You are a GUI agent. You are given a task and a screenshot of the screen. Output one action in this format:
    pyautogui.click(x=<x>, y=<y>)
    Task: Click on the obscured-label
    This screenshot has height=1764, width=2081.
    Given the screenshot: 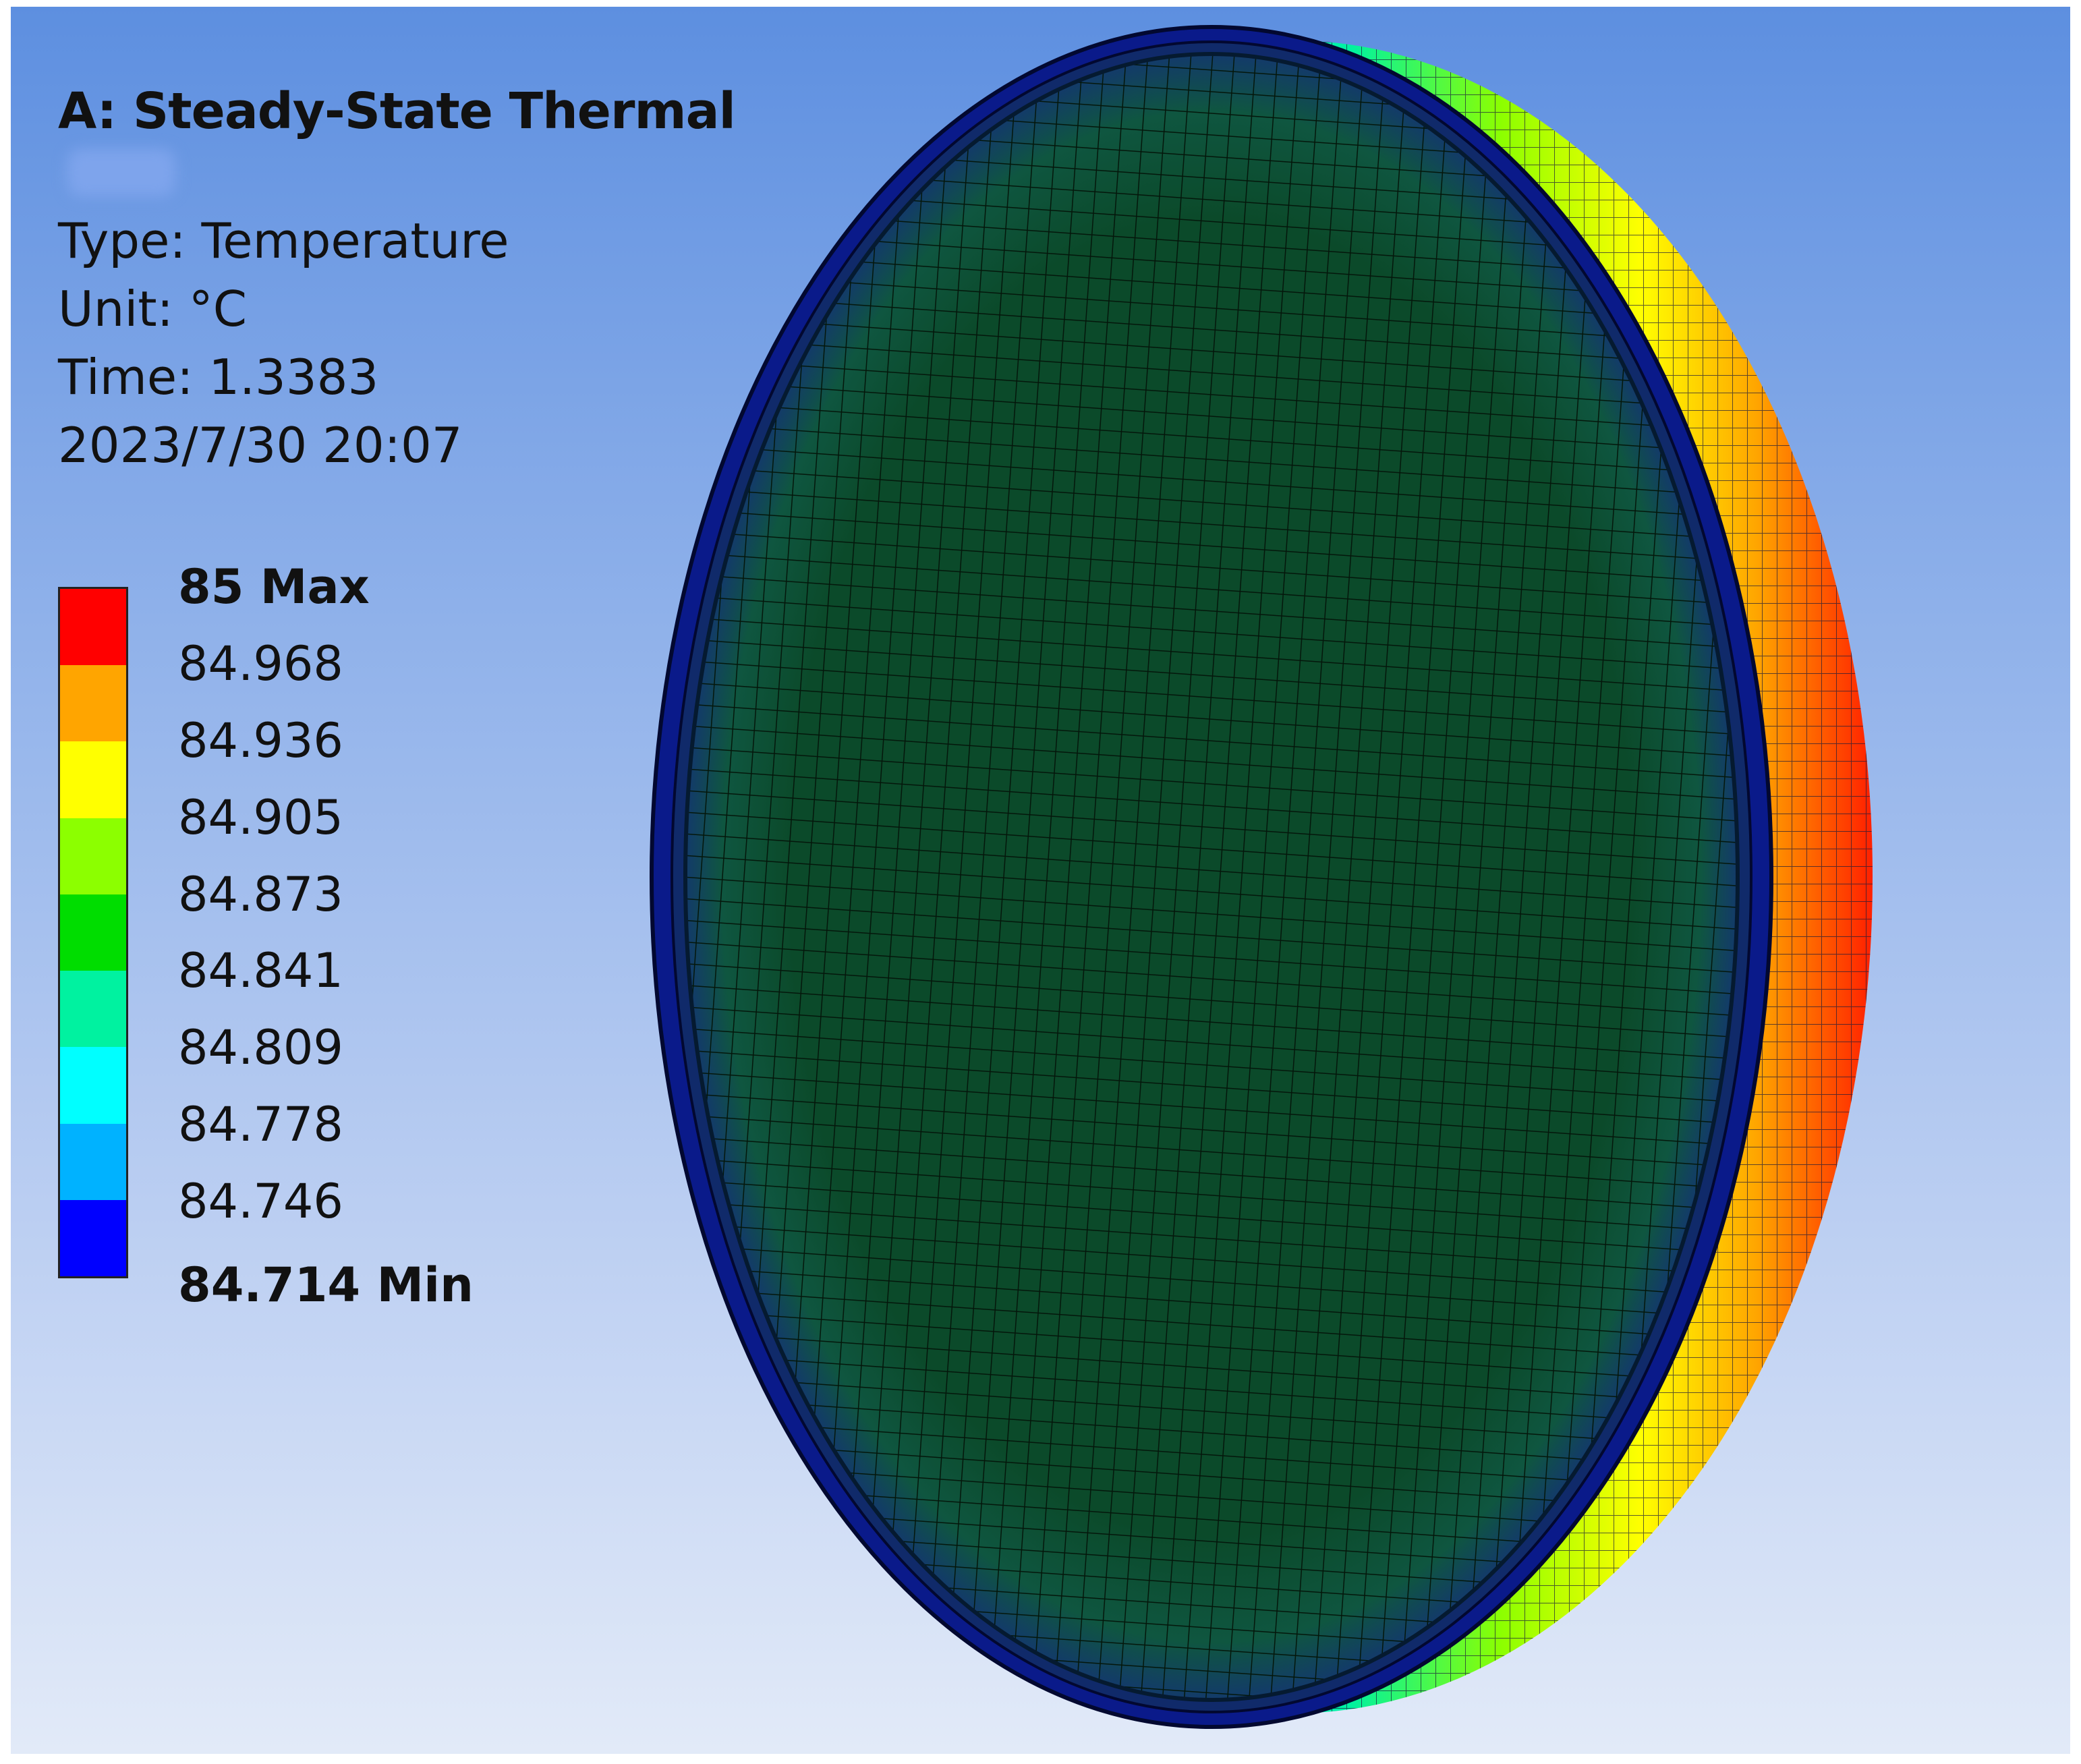 What is the action you would take?
    pyautogui.click(x=121, y=172)
    